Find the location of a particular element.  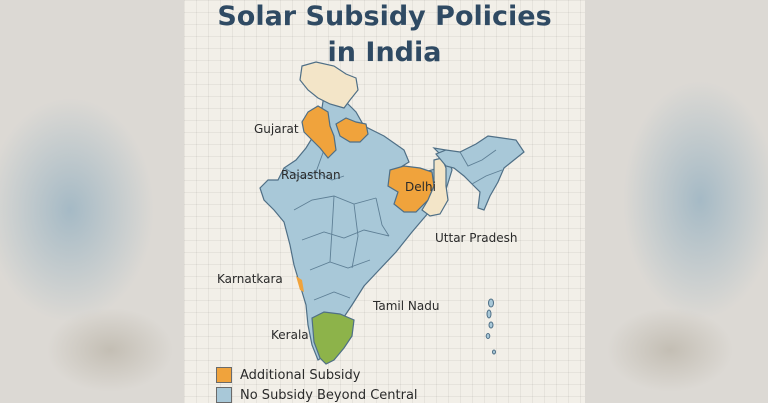

label-tamil-nadu: Tamil Nadu is located at coordinates (405, 306).